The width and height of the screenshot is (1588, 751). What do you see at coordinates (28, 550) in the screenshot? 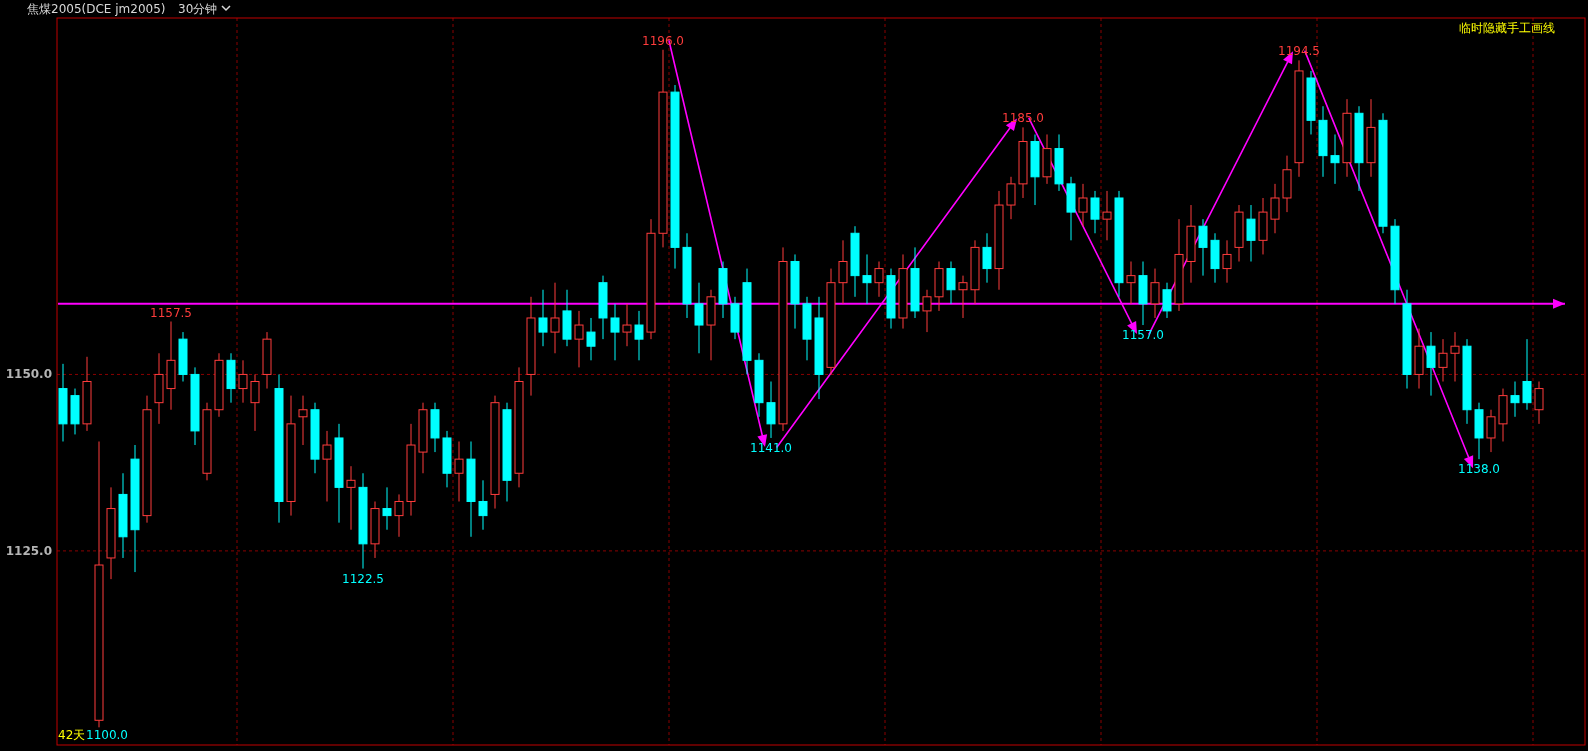
I see `y-tick-label: 1125.0` at bounding box center [28, 550].